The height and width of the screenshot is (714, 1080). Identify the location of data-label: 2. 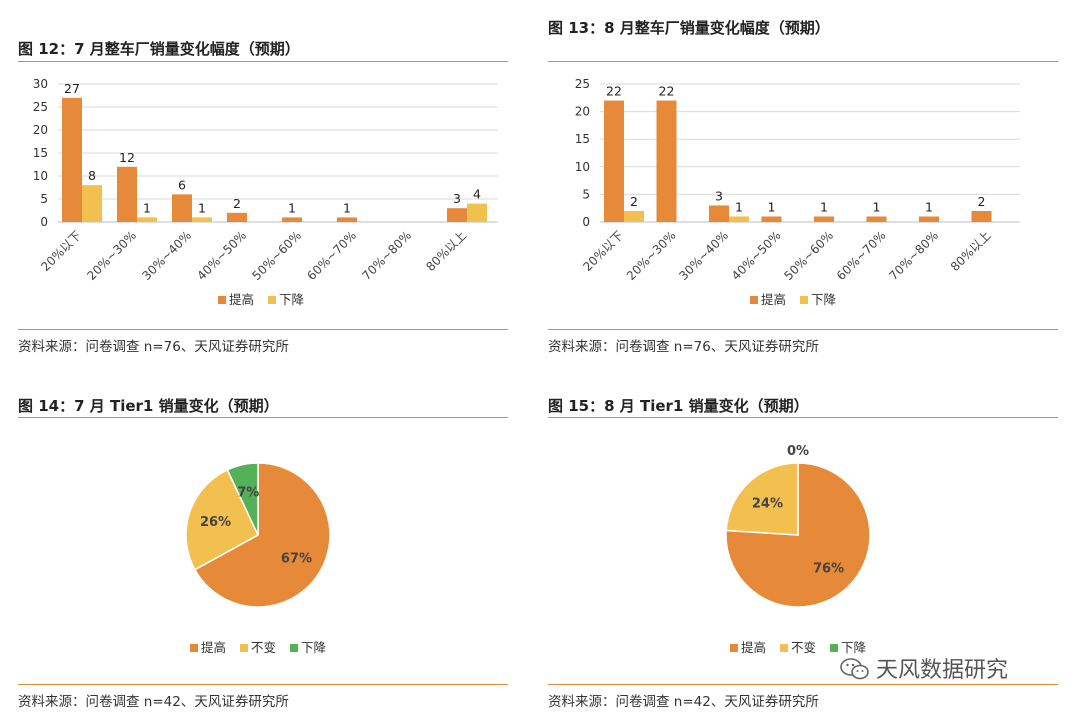
(237, 203).